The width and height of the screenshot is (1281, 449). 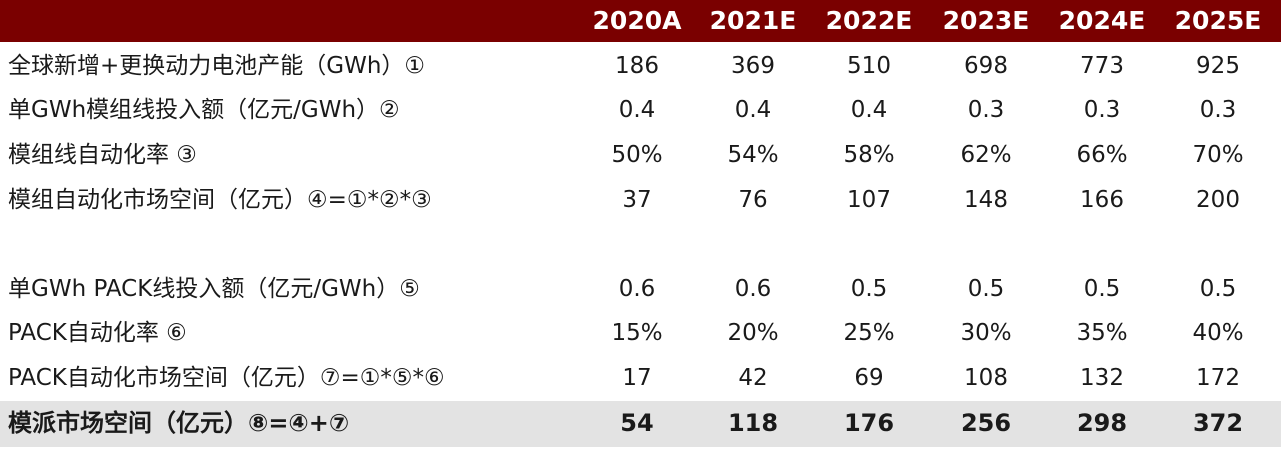 I want to click on table-header: 2020A 2021E 2022E 2023E 2024E 2025E, so click(x=640, y=21).